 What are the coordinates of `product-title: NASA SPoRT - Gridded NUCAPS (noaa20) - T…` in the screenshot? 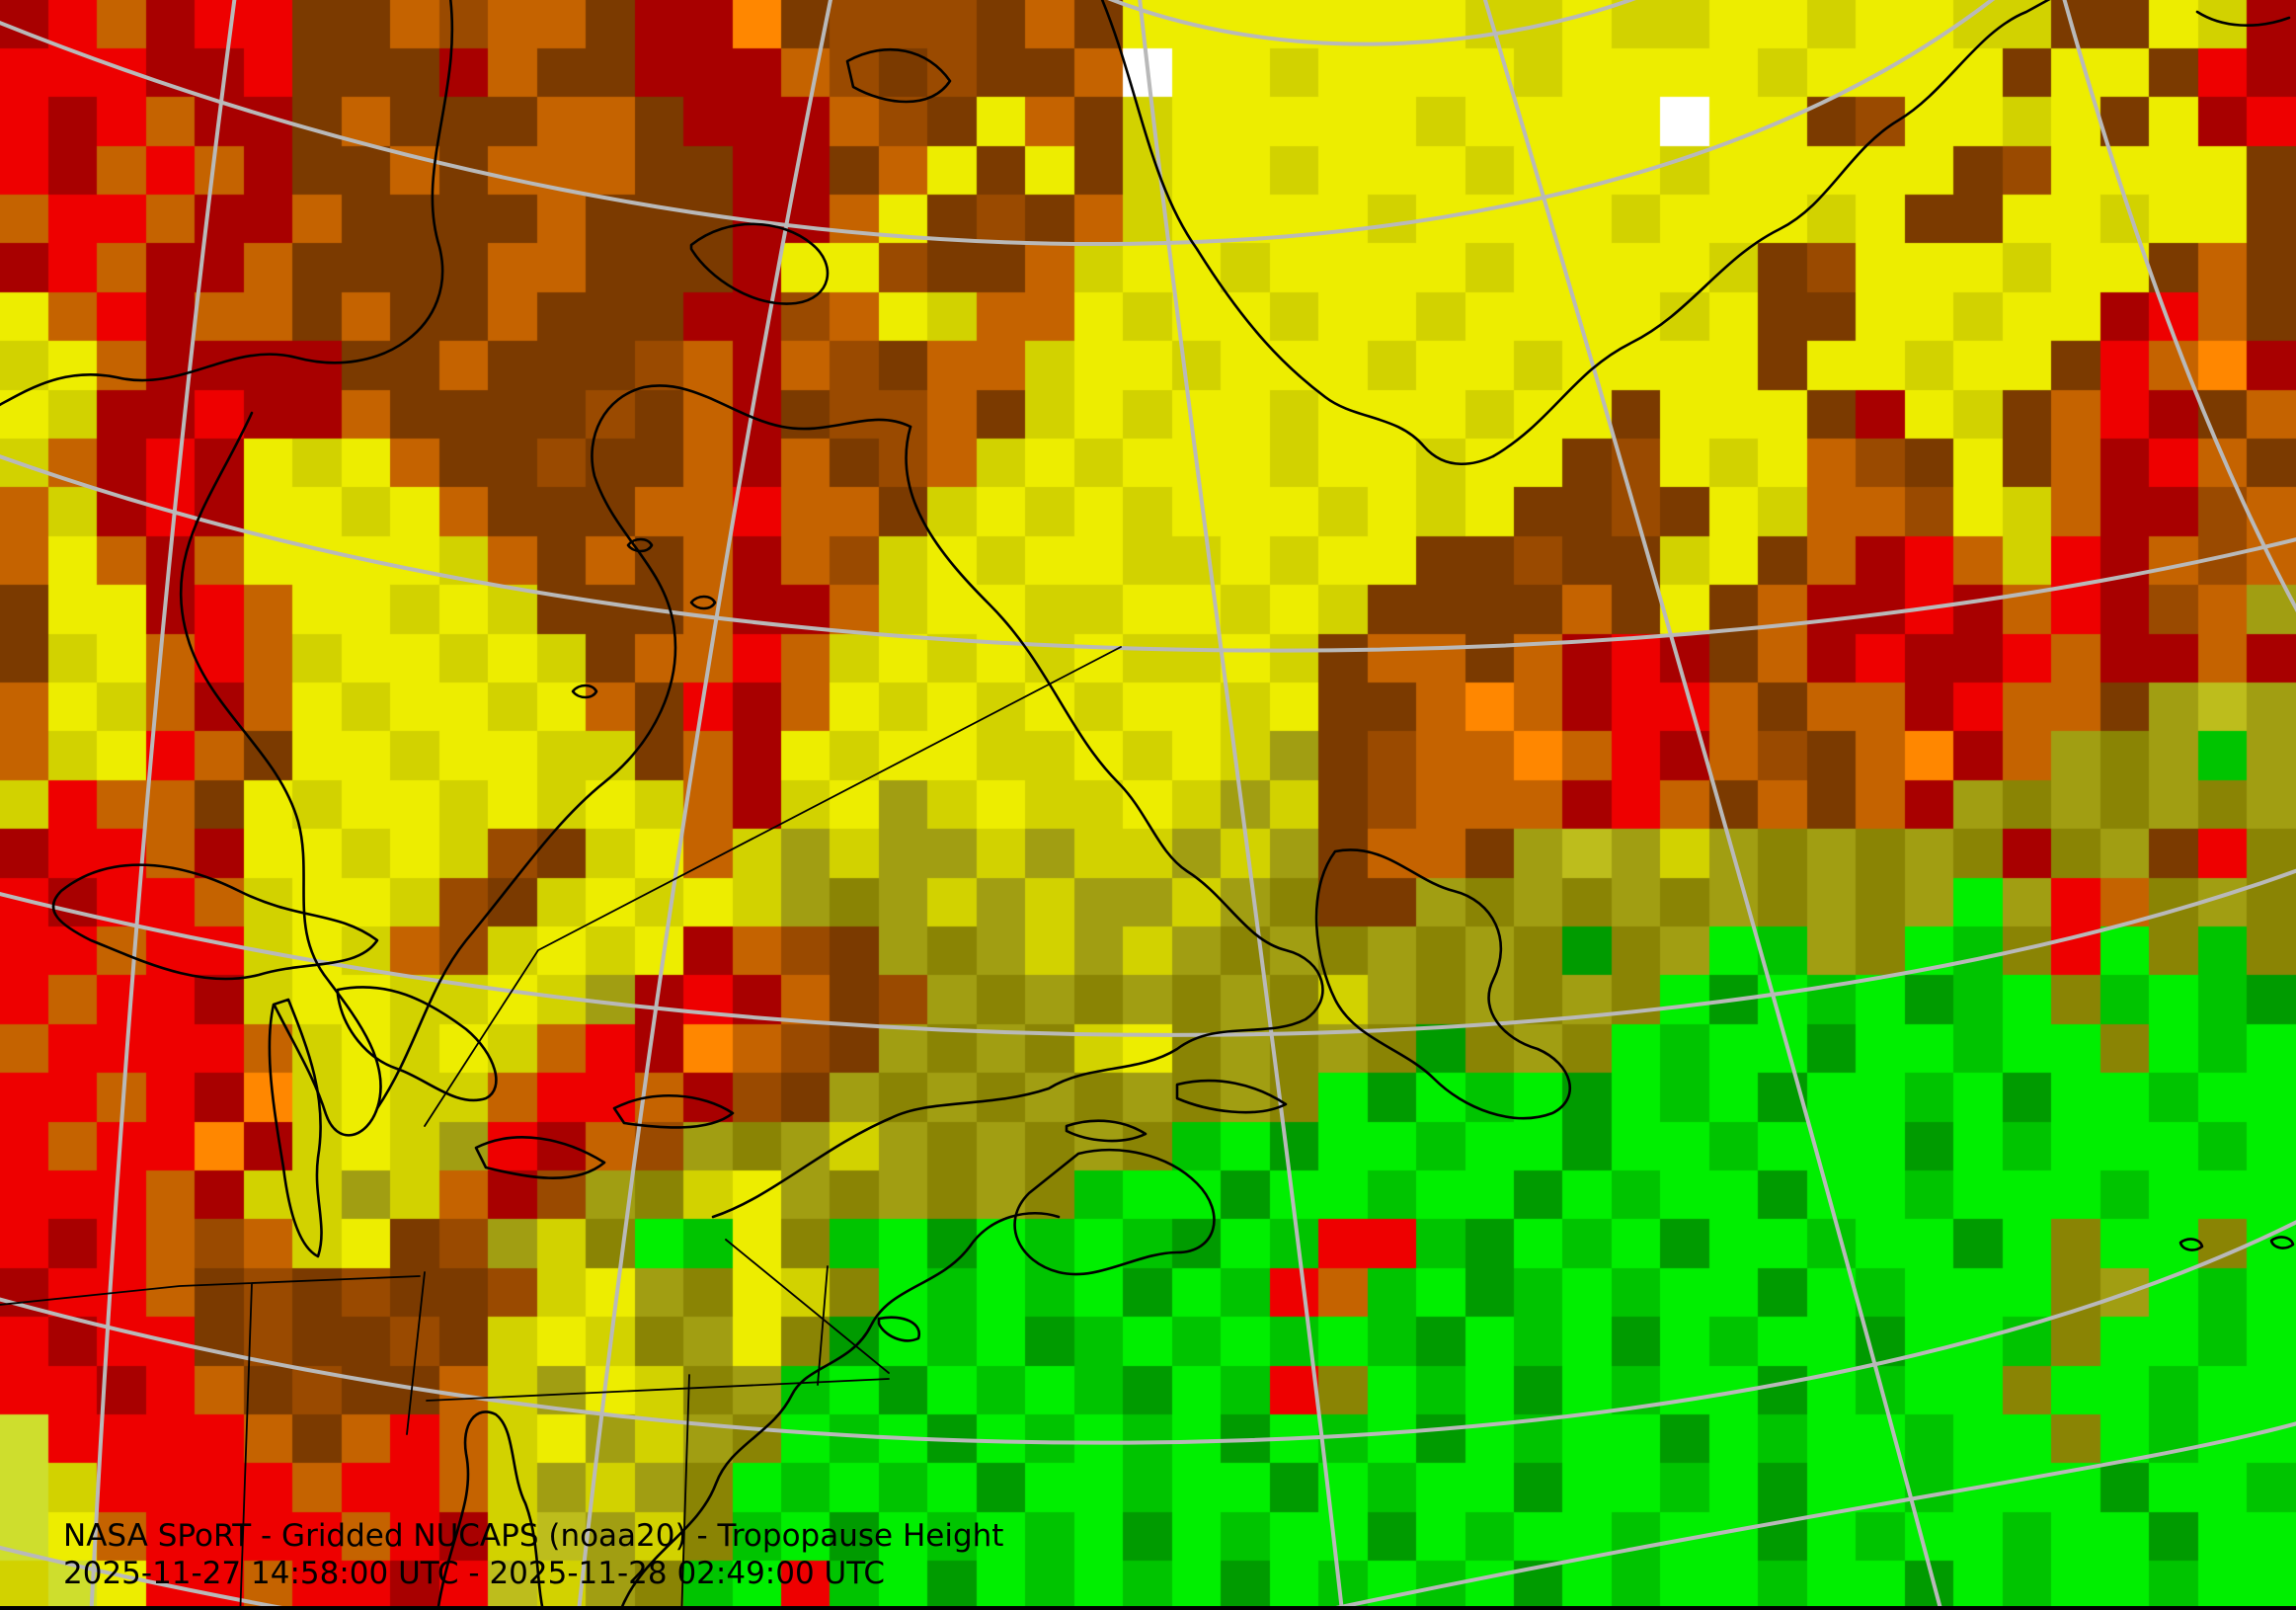 It's located at (533, 1536).